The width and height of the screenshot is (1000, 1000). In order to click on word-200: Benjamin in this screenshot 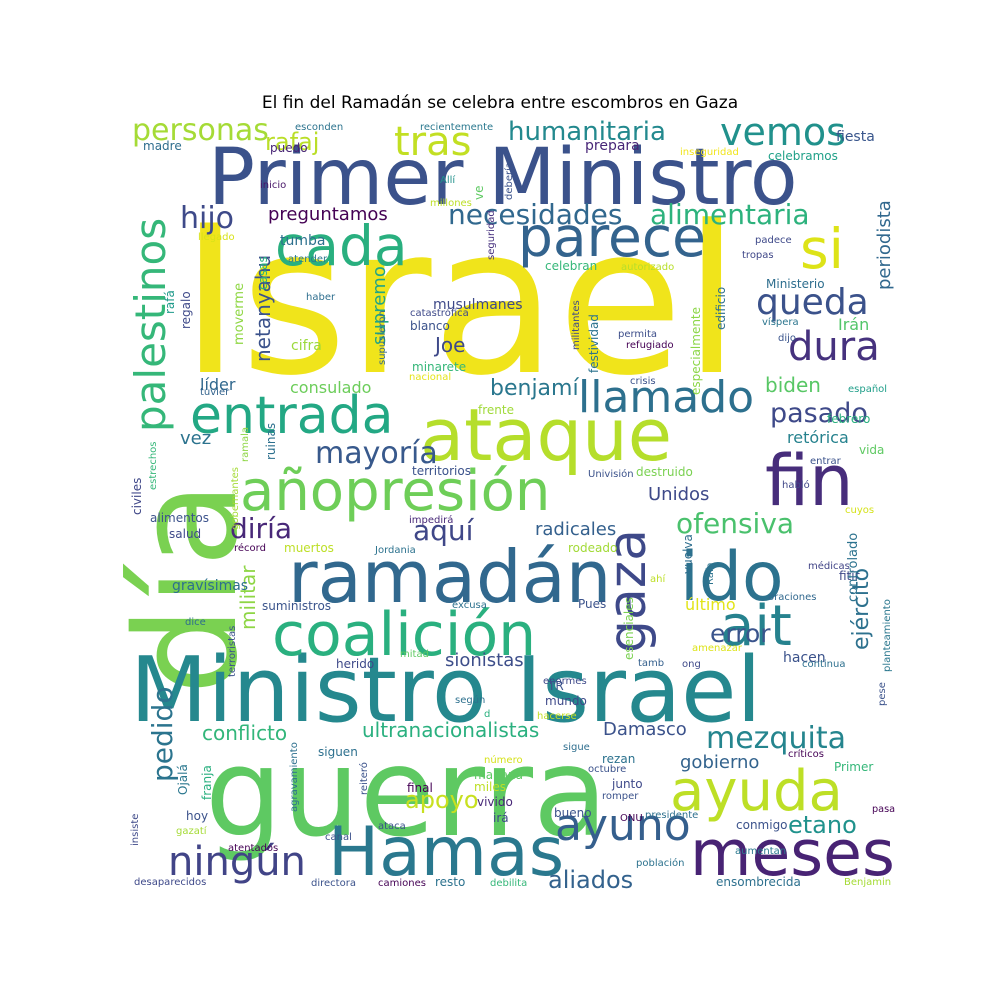, I will do `click(867, 882)`.